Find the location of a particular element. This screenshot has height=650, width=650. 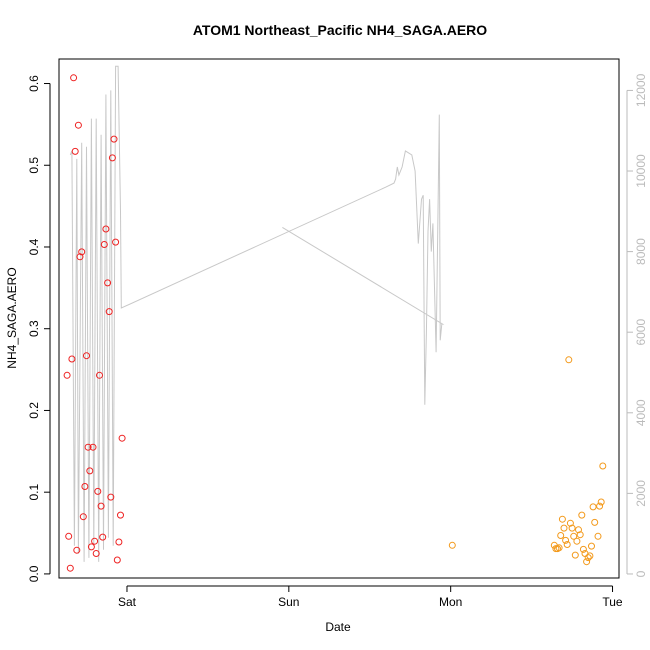

left-tick-label: 0.6 is located at coordinates (34, 83).